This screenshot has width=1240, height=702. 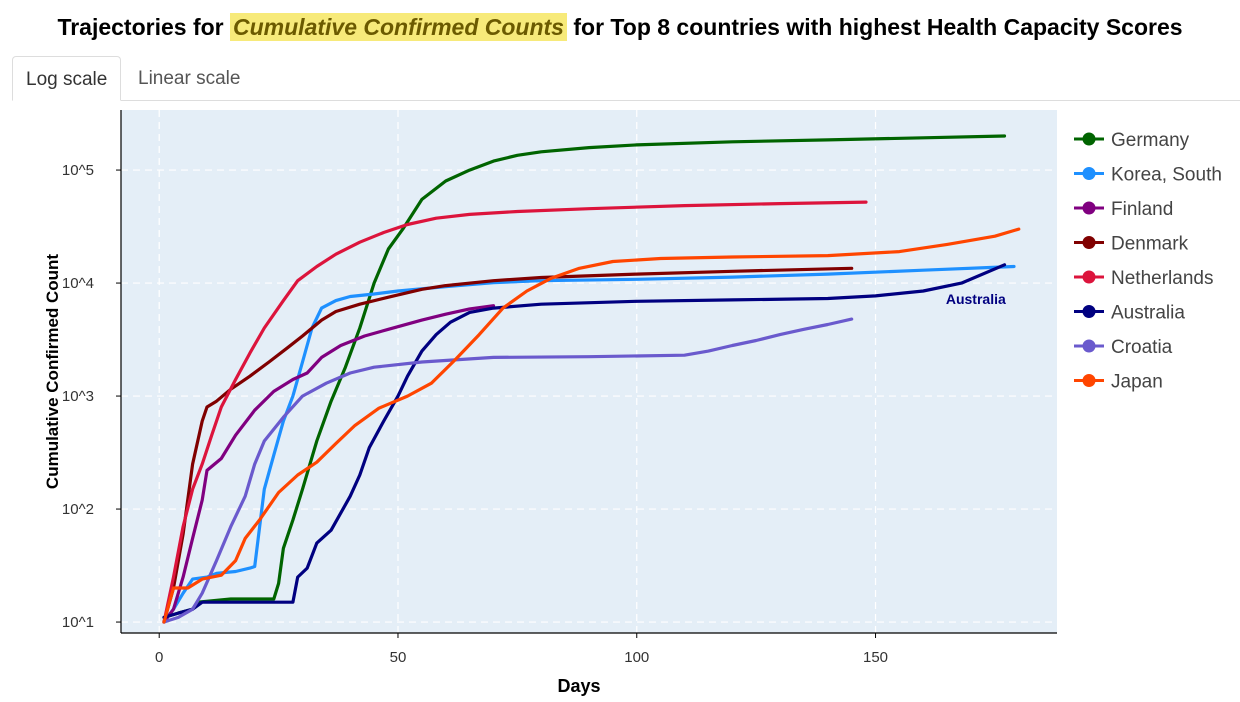 I want to click on y-tick-label: 10^3, so click(x=78, y=396).